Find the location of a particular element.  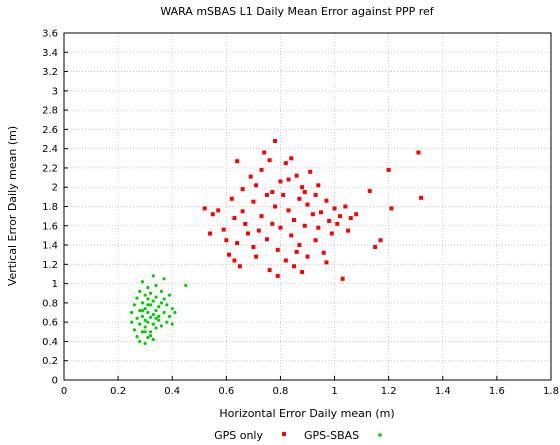

x-tick-label: 1.8 is located at coordinates (551, 391).